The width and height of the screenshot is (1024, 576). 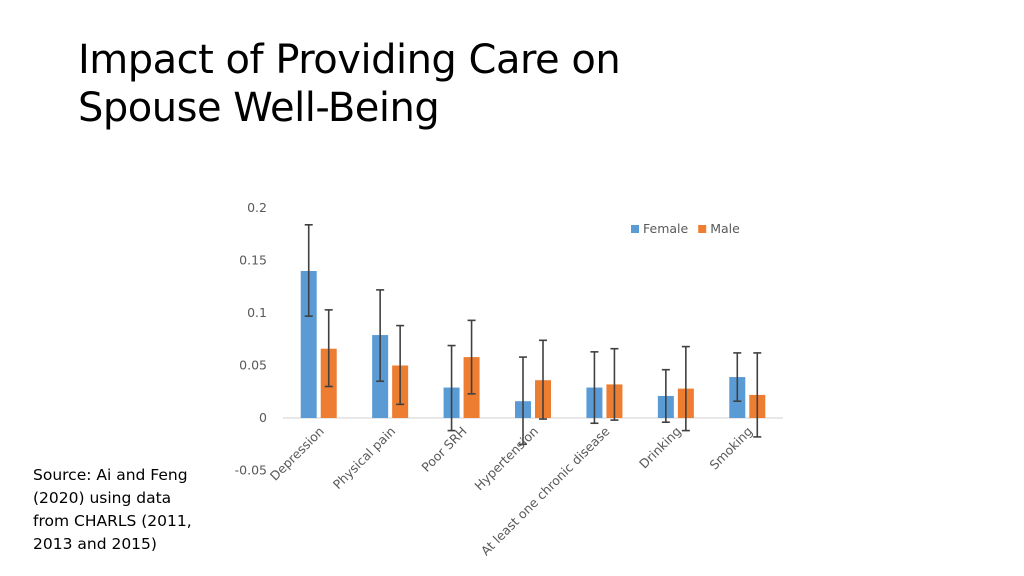 I want to click on x-category-label: Physical pain, so click(x=364, y=458).